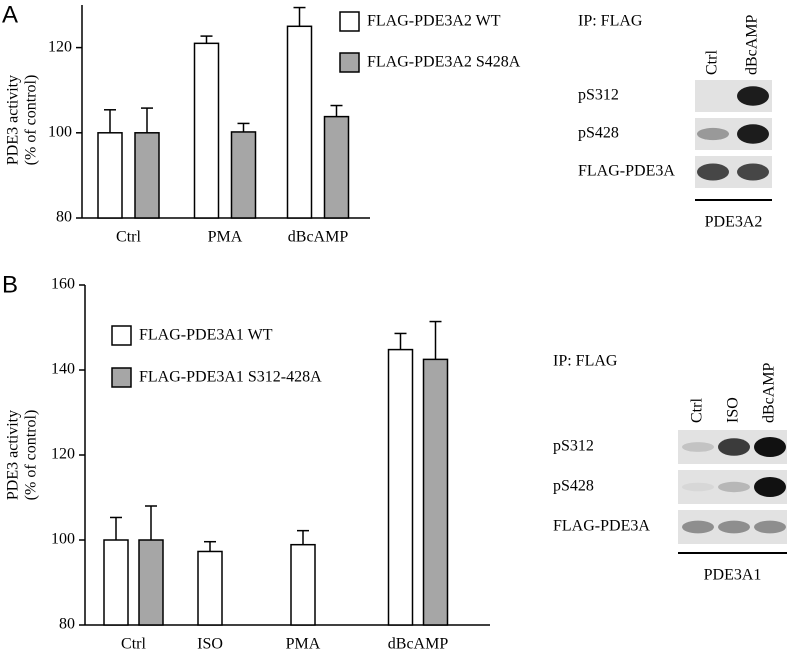  I want to click on x-tick-label: ISO, so click(210, 644).